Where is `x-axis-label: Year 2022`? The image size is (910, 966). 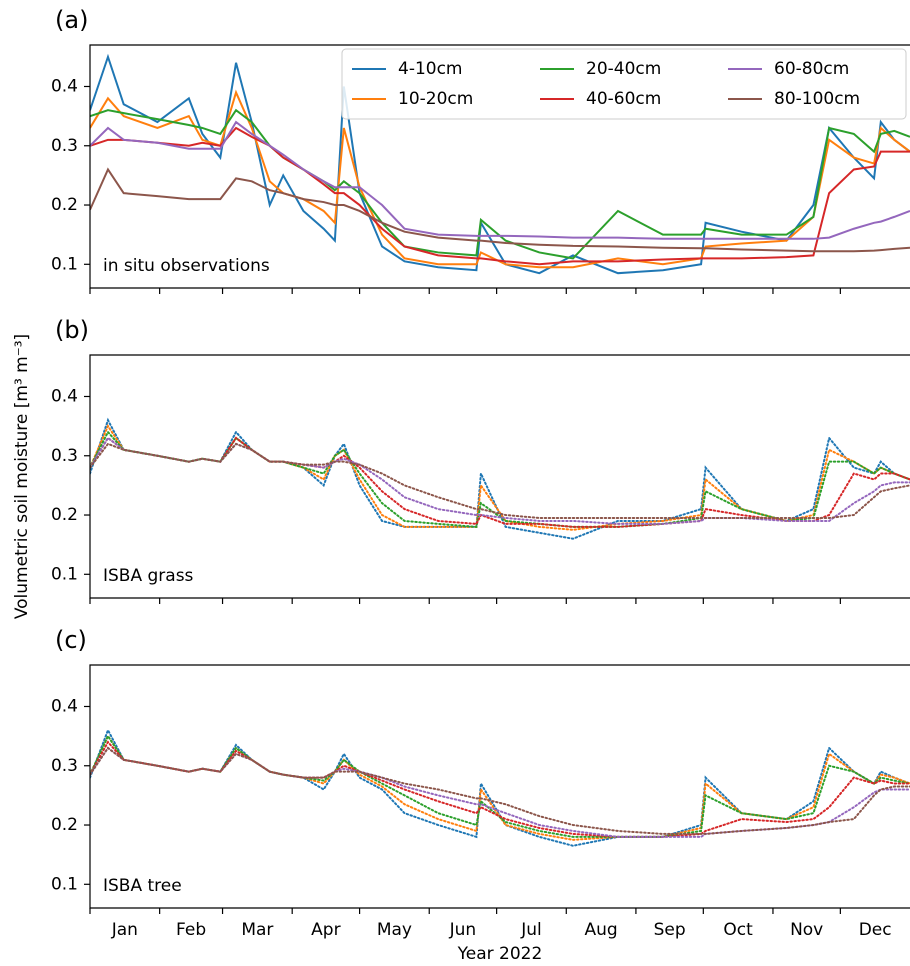 x-axis-label: Year 2022 is located at coordinates (500, 954).